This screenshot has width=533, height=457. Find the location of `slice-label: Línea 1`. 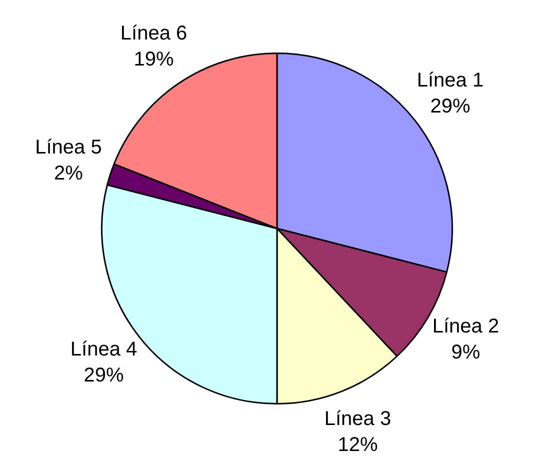

slice-label: Línea 1 is located at coordinates (450, 81).